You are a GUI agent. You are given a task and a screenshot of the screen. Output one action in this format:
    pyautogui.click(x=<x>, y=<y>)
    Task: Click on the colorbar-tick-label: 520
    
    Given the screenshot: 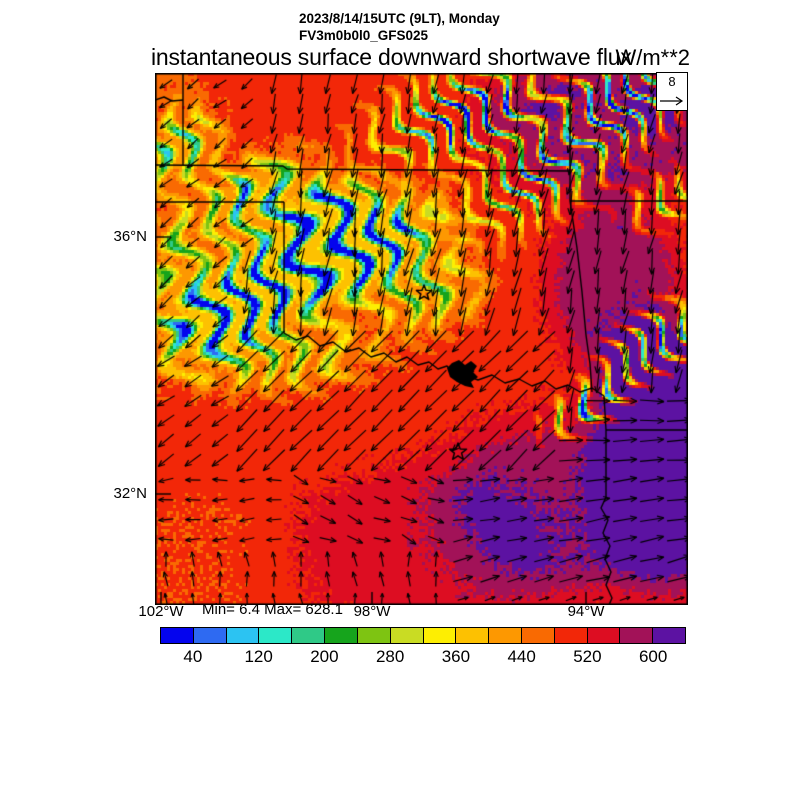 What is the action you would take?
    pyautogui.click(x=587, y=656)
    